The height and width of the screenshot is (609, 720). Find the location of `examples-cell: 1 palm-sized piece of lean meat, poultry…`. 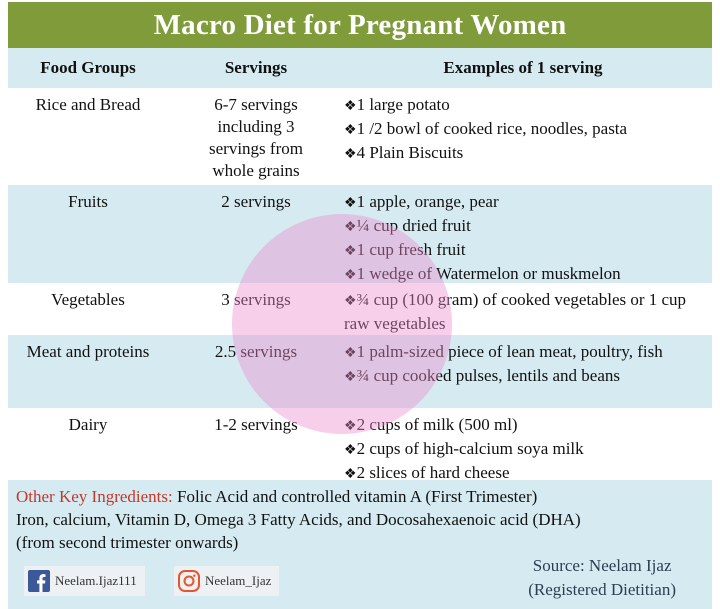

examples-cell: 1 palm-sized piece of lean meat, poultry… is located at coordinates (523, 371).